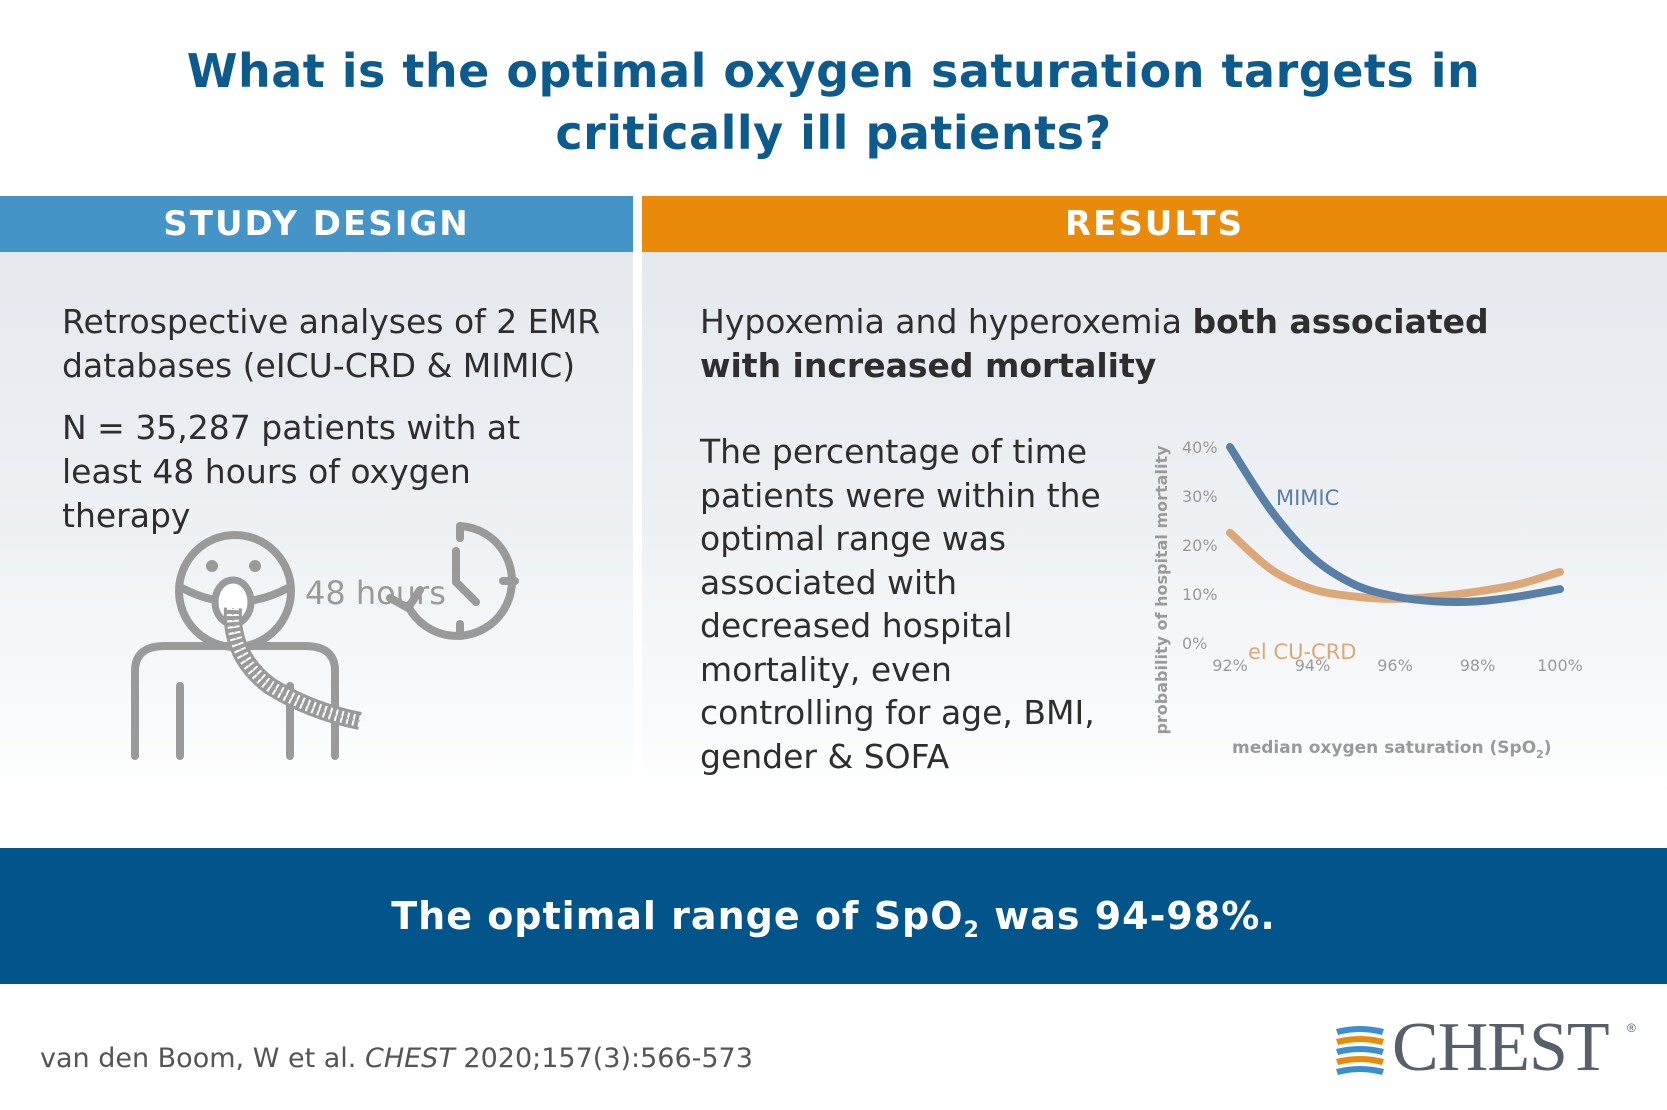 This screenshot has height=1110, width=1667. Describe the element at coordinates (1200, 447) in the screenshot. I see `y-tick-label: 40%` at that location.